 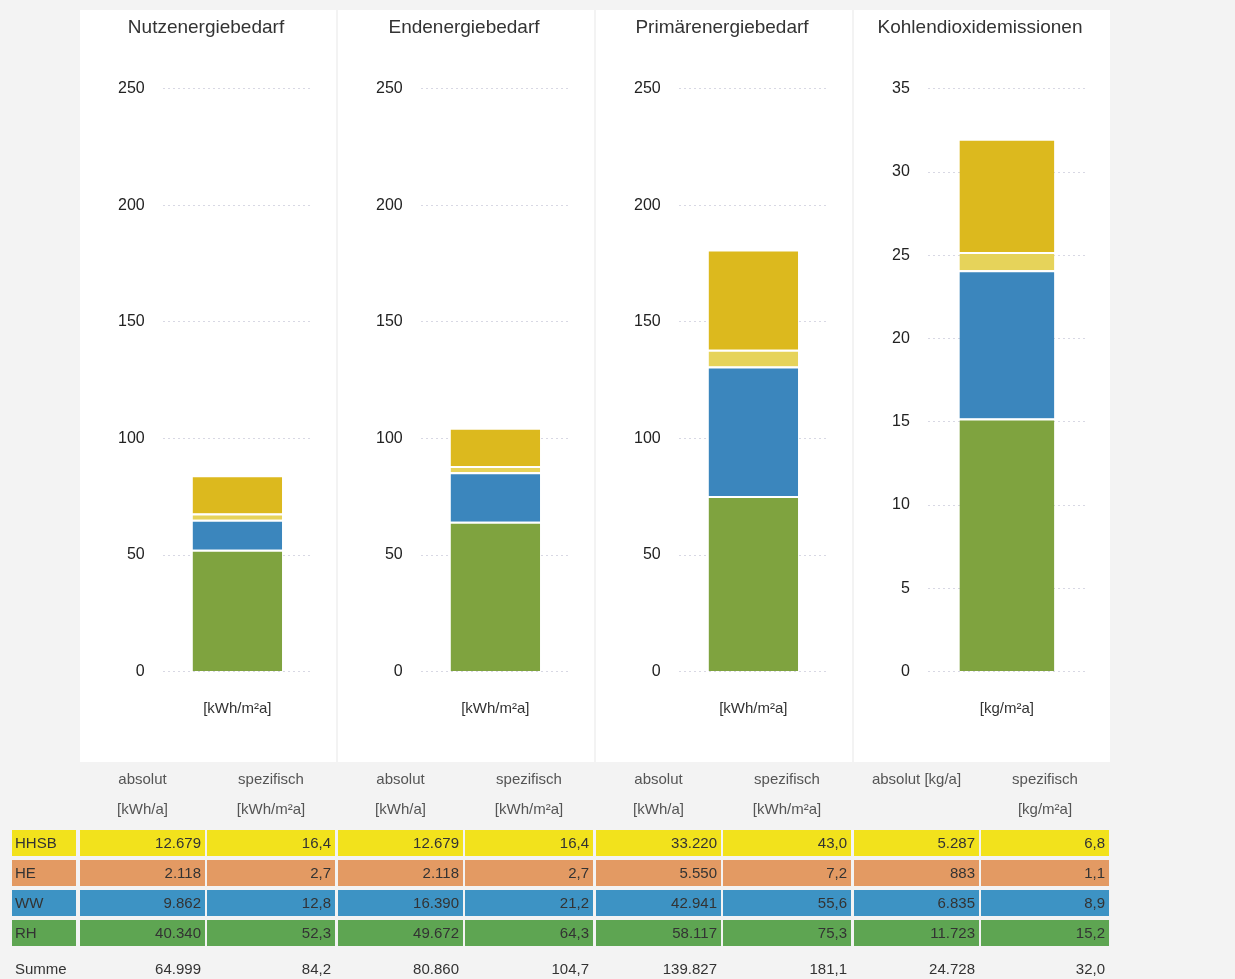 I want to click on text: 16.390, so click(x=436, y=902).